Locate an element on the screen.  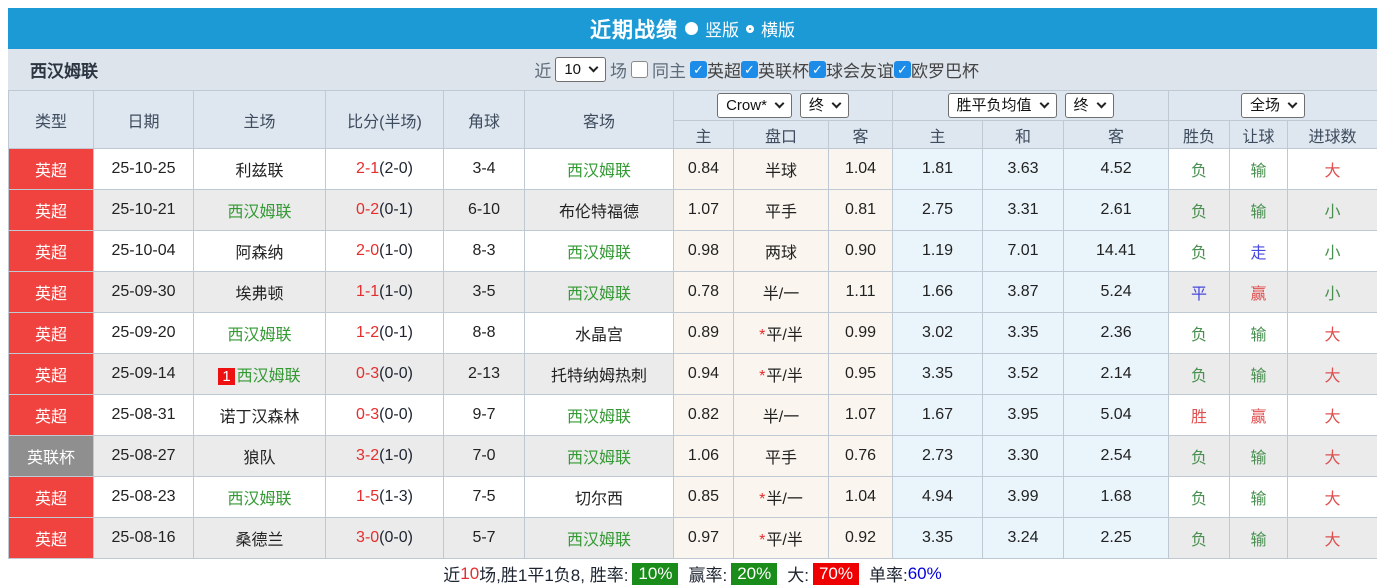
euro-home-odds: 2.75 is located at coordinates (938, 210).